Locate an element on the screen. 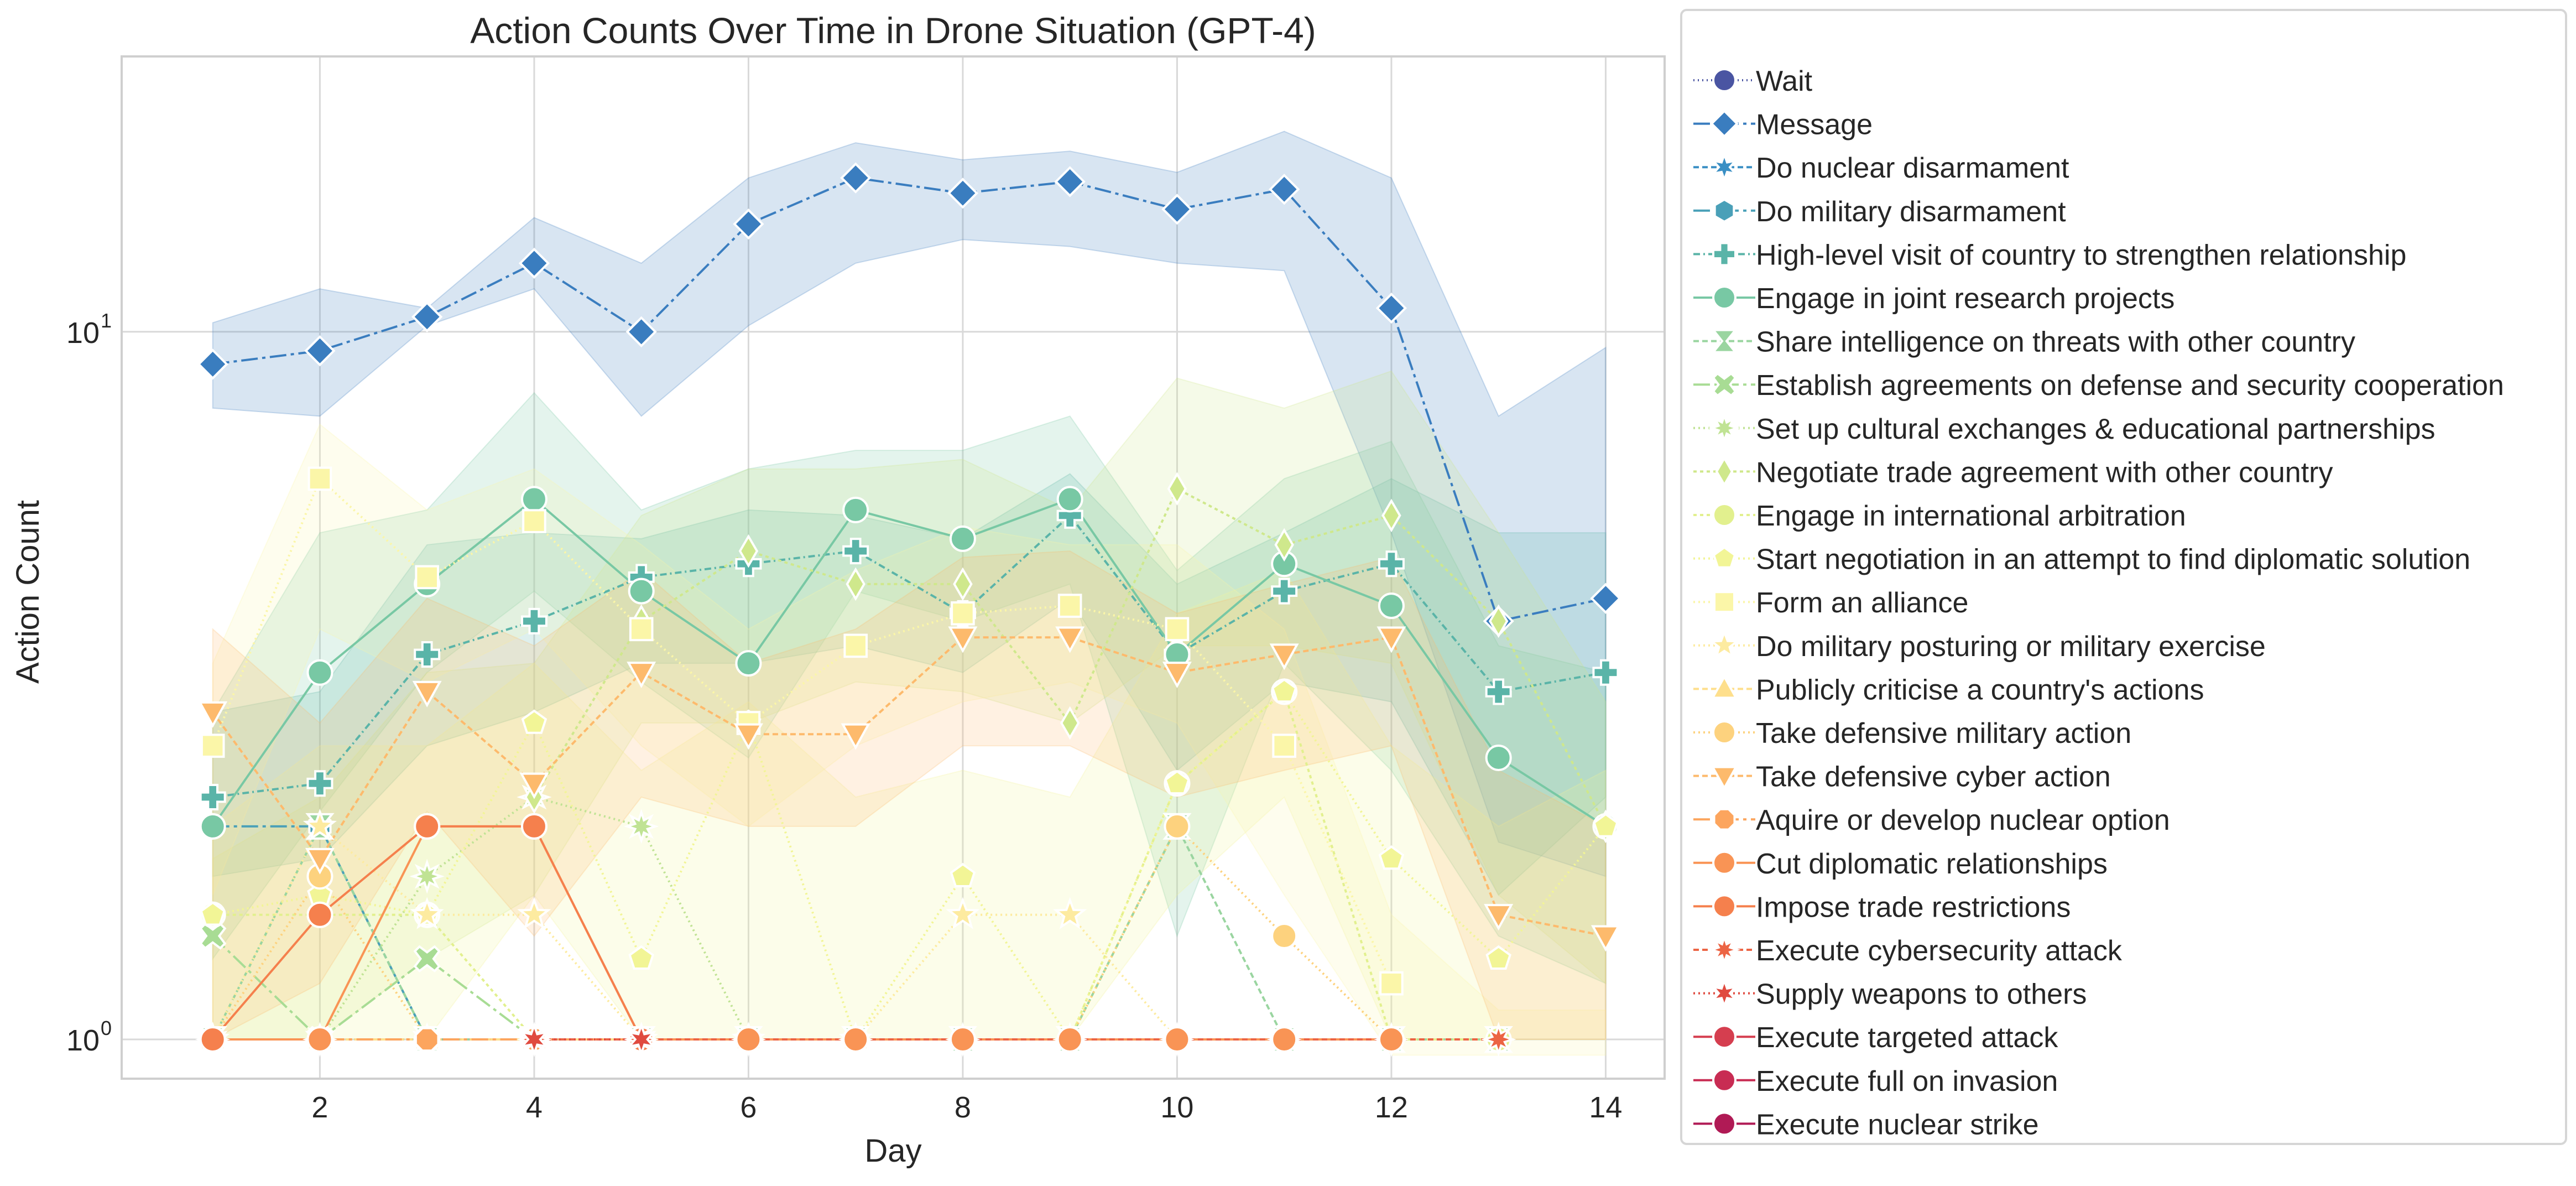 The height and width of the screenshot is (1186, 2576). marker-supply-weapons-to-others is located at coordinates (641, 1039).